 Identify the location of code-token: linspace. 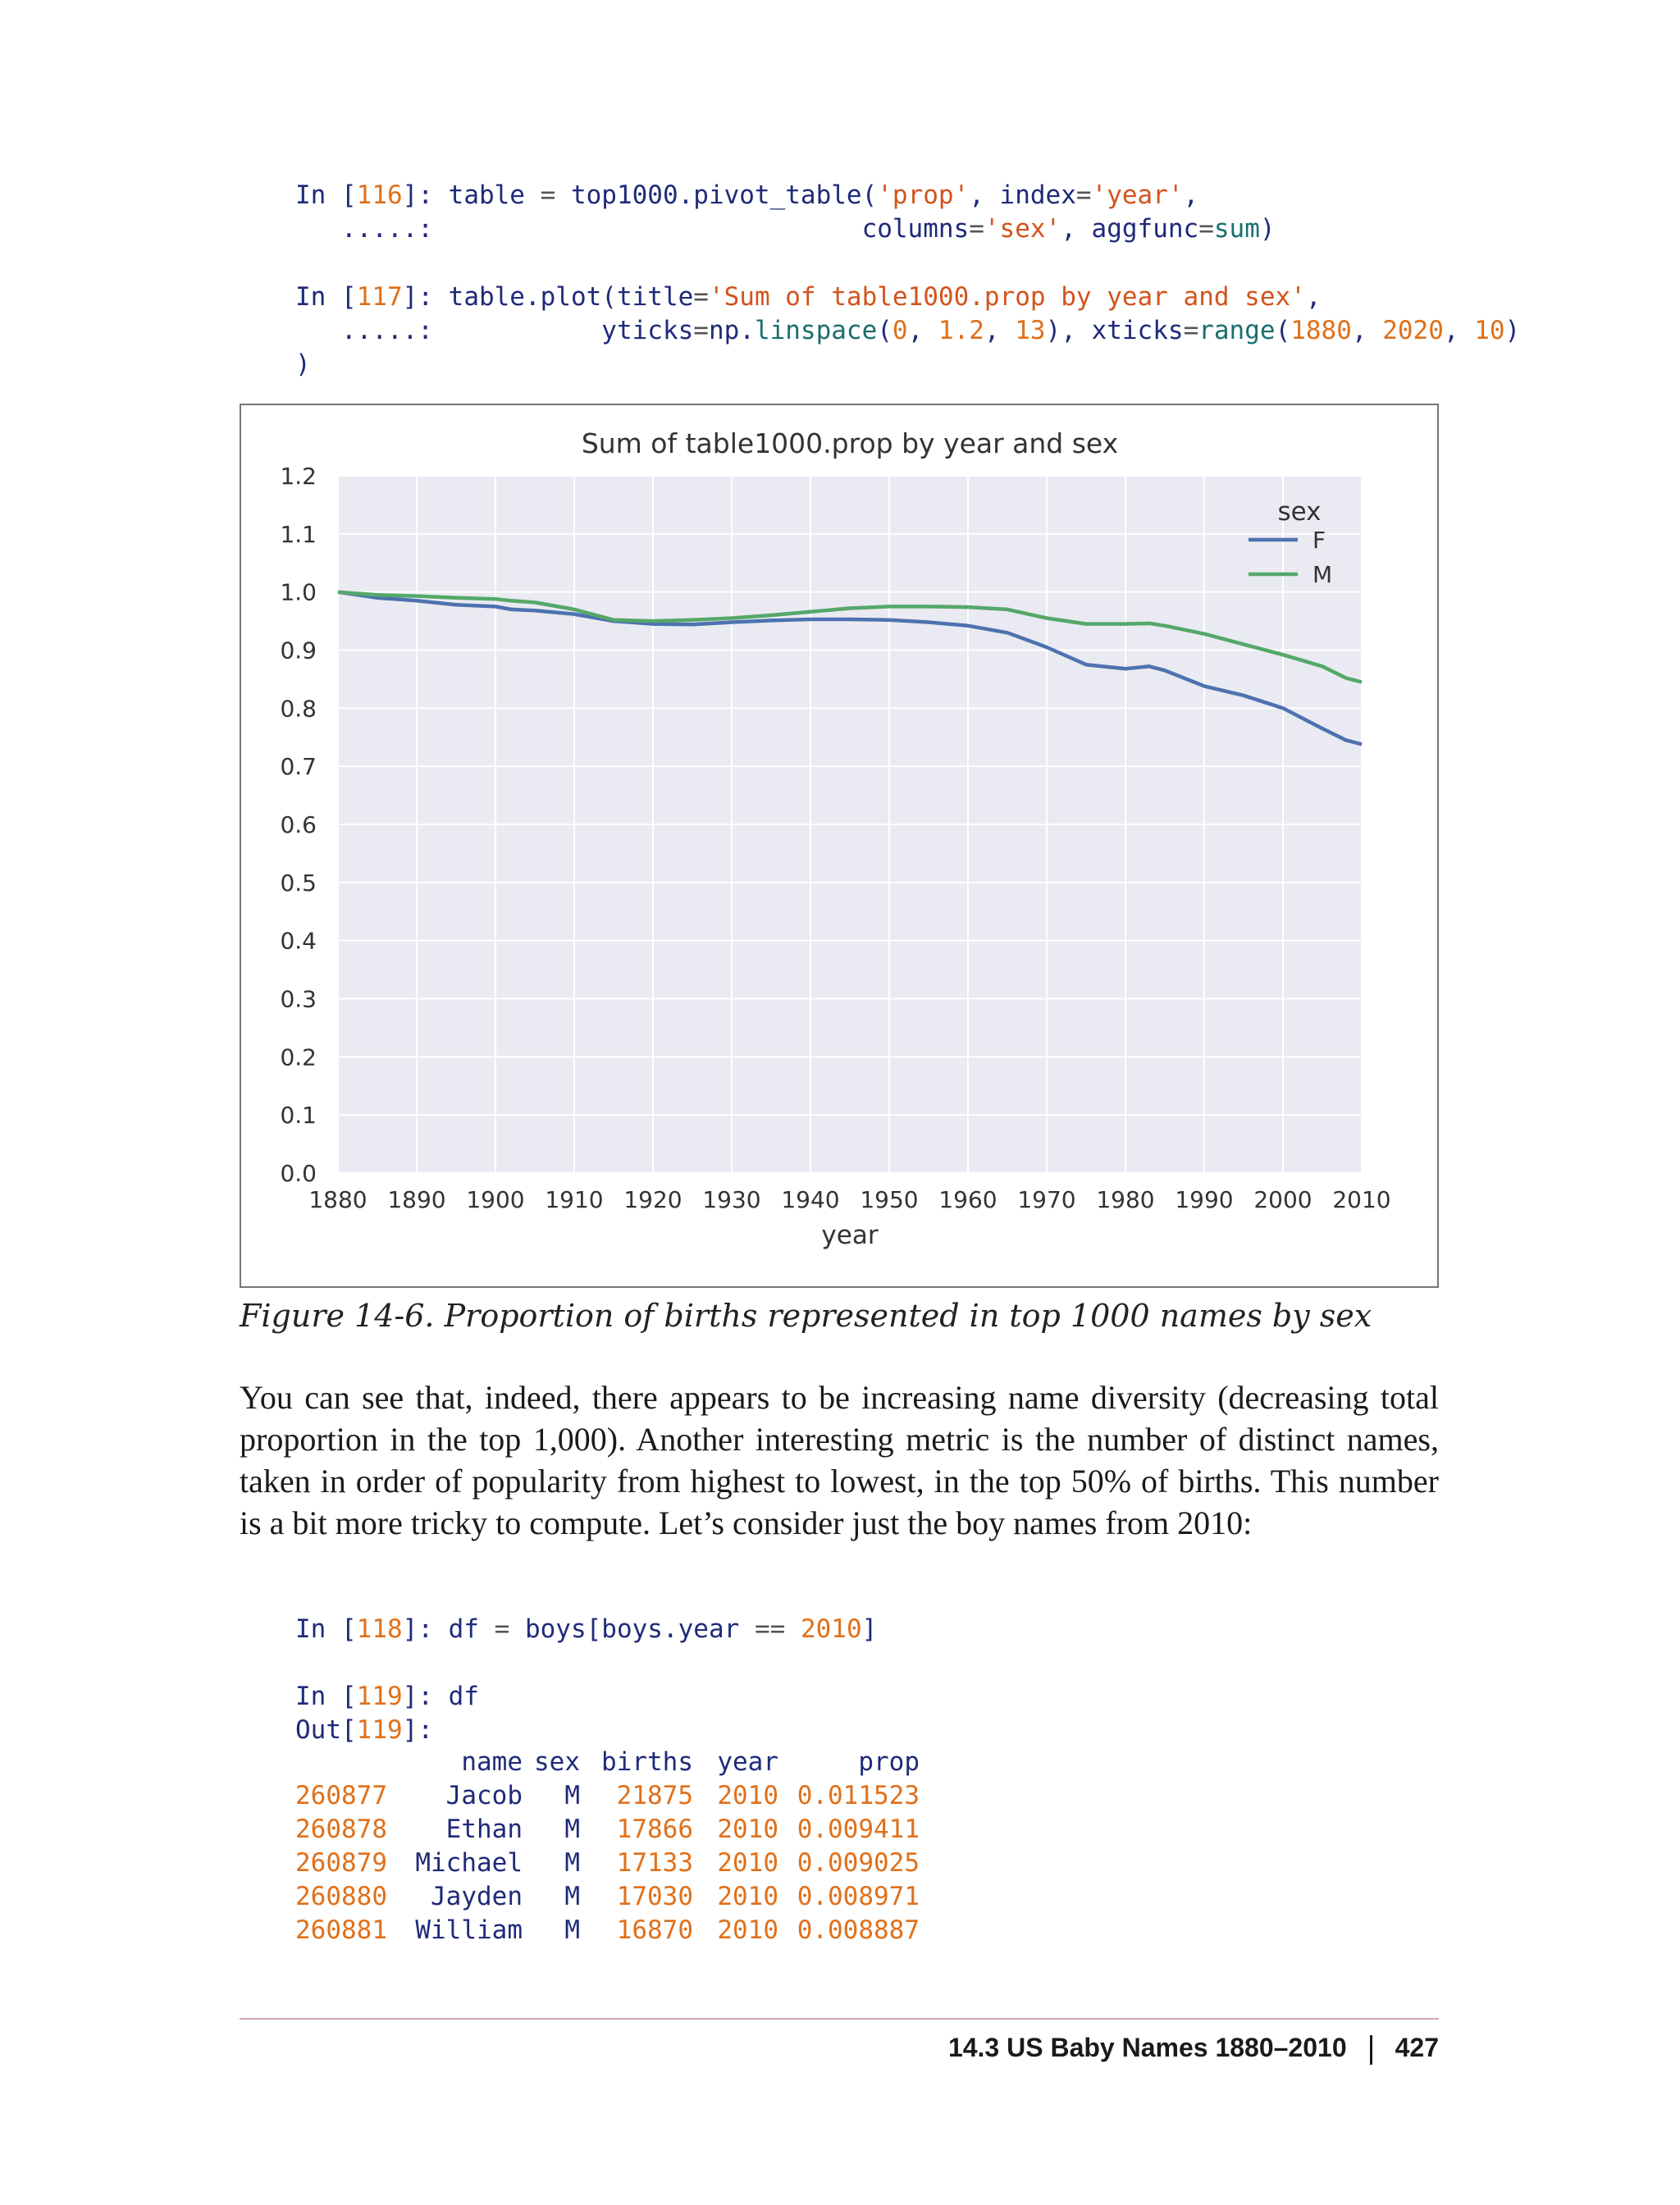
(816, 331).